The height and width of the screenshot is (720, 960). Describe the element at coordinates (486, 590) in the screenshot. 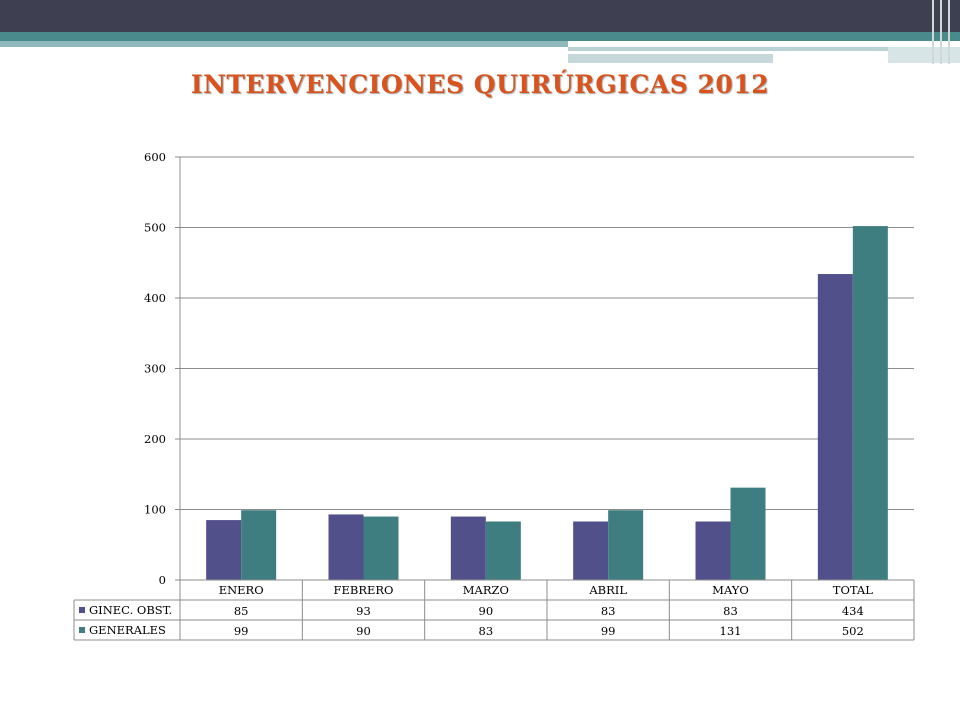

I see `x-tick-label: MARZO` at that location.